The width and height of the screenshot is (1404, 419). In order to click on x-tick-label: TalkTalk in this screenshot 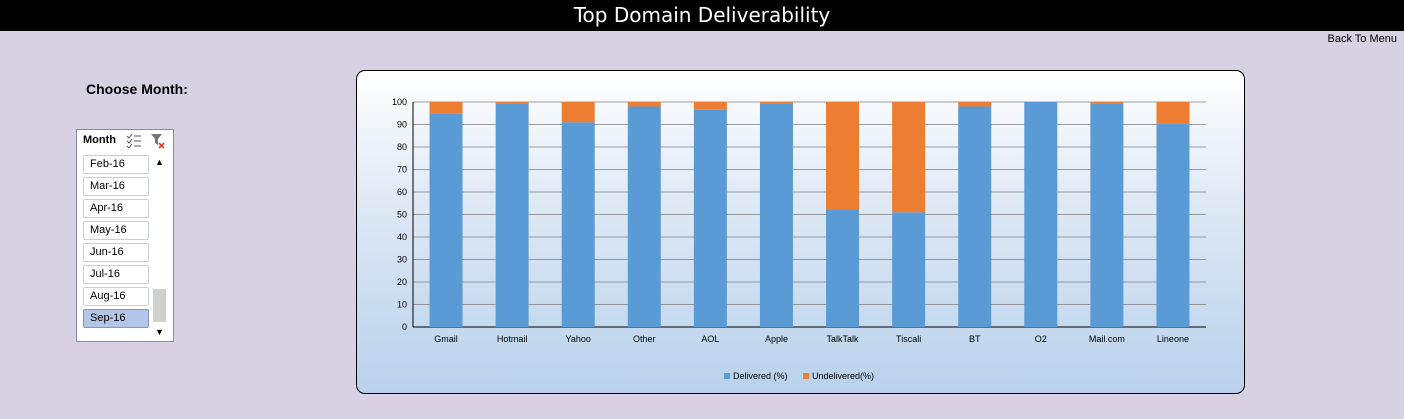, I will do `click(843, 339)`.